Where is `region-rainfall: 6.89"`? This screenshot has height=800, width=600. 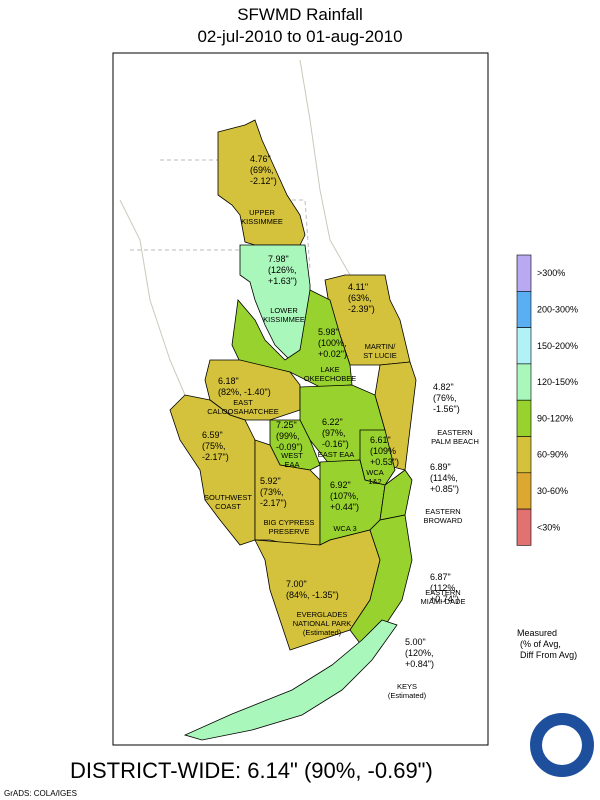
region-rainfall: 6.89" is located at coordinates (440, 467).